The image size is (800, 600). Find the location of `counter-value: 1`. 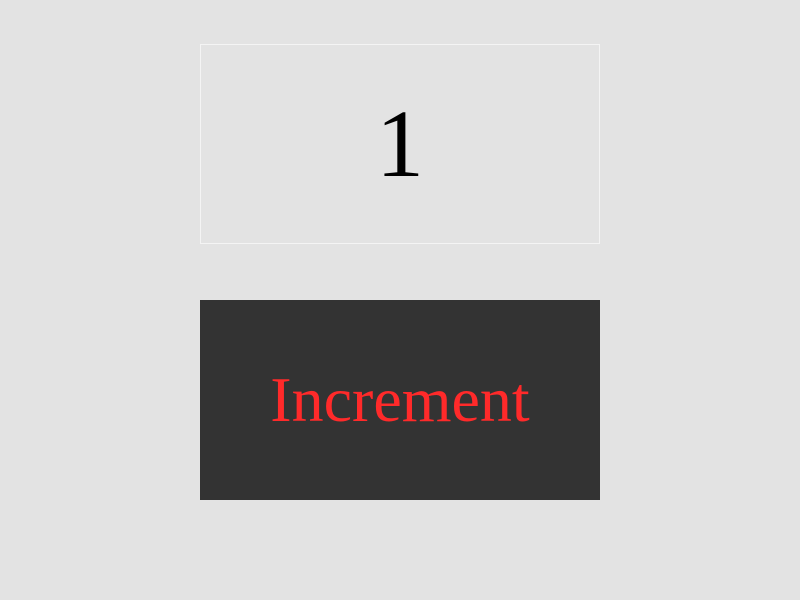

counter-value: 1 is located at coordinates (400, 143).